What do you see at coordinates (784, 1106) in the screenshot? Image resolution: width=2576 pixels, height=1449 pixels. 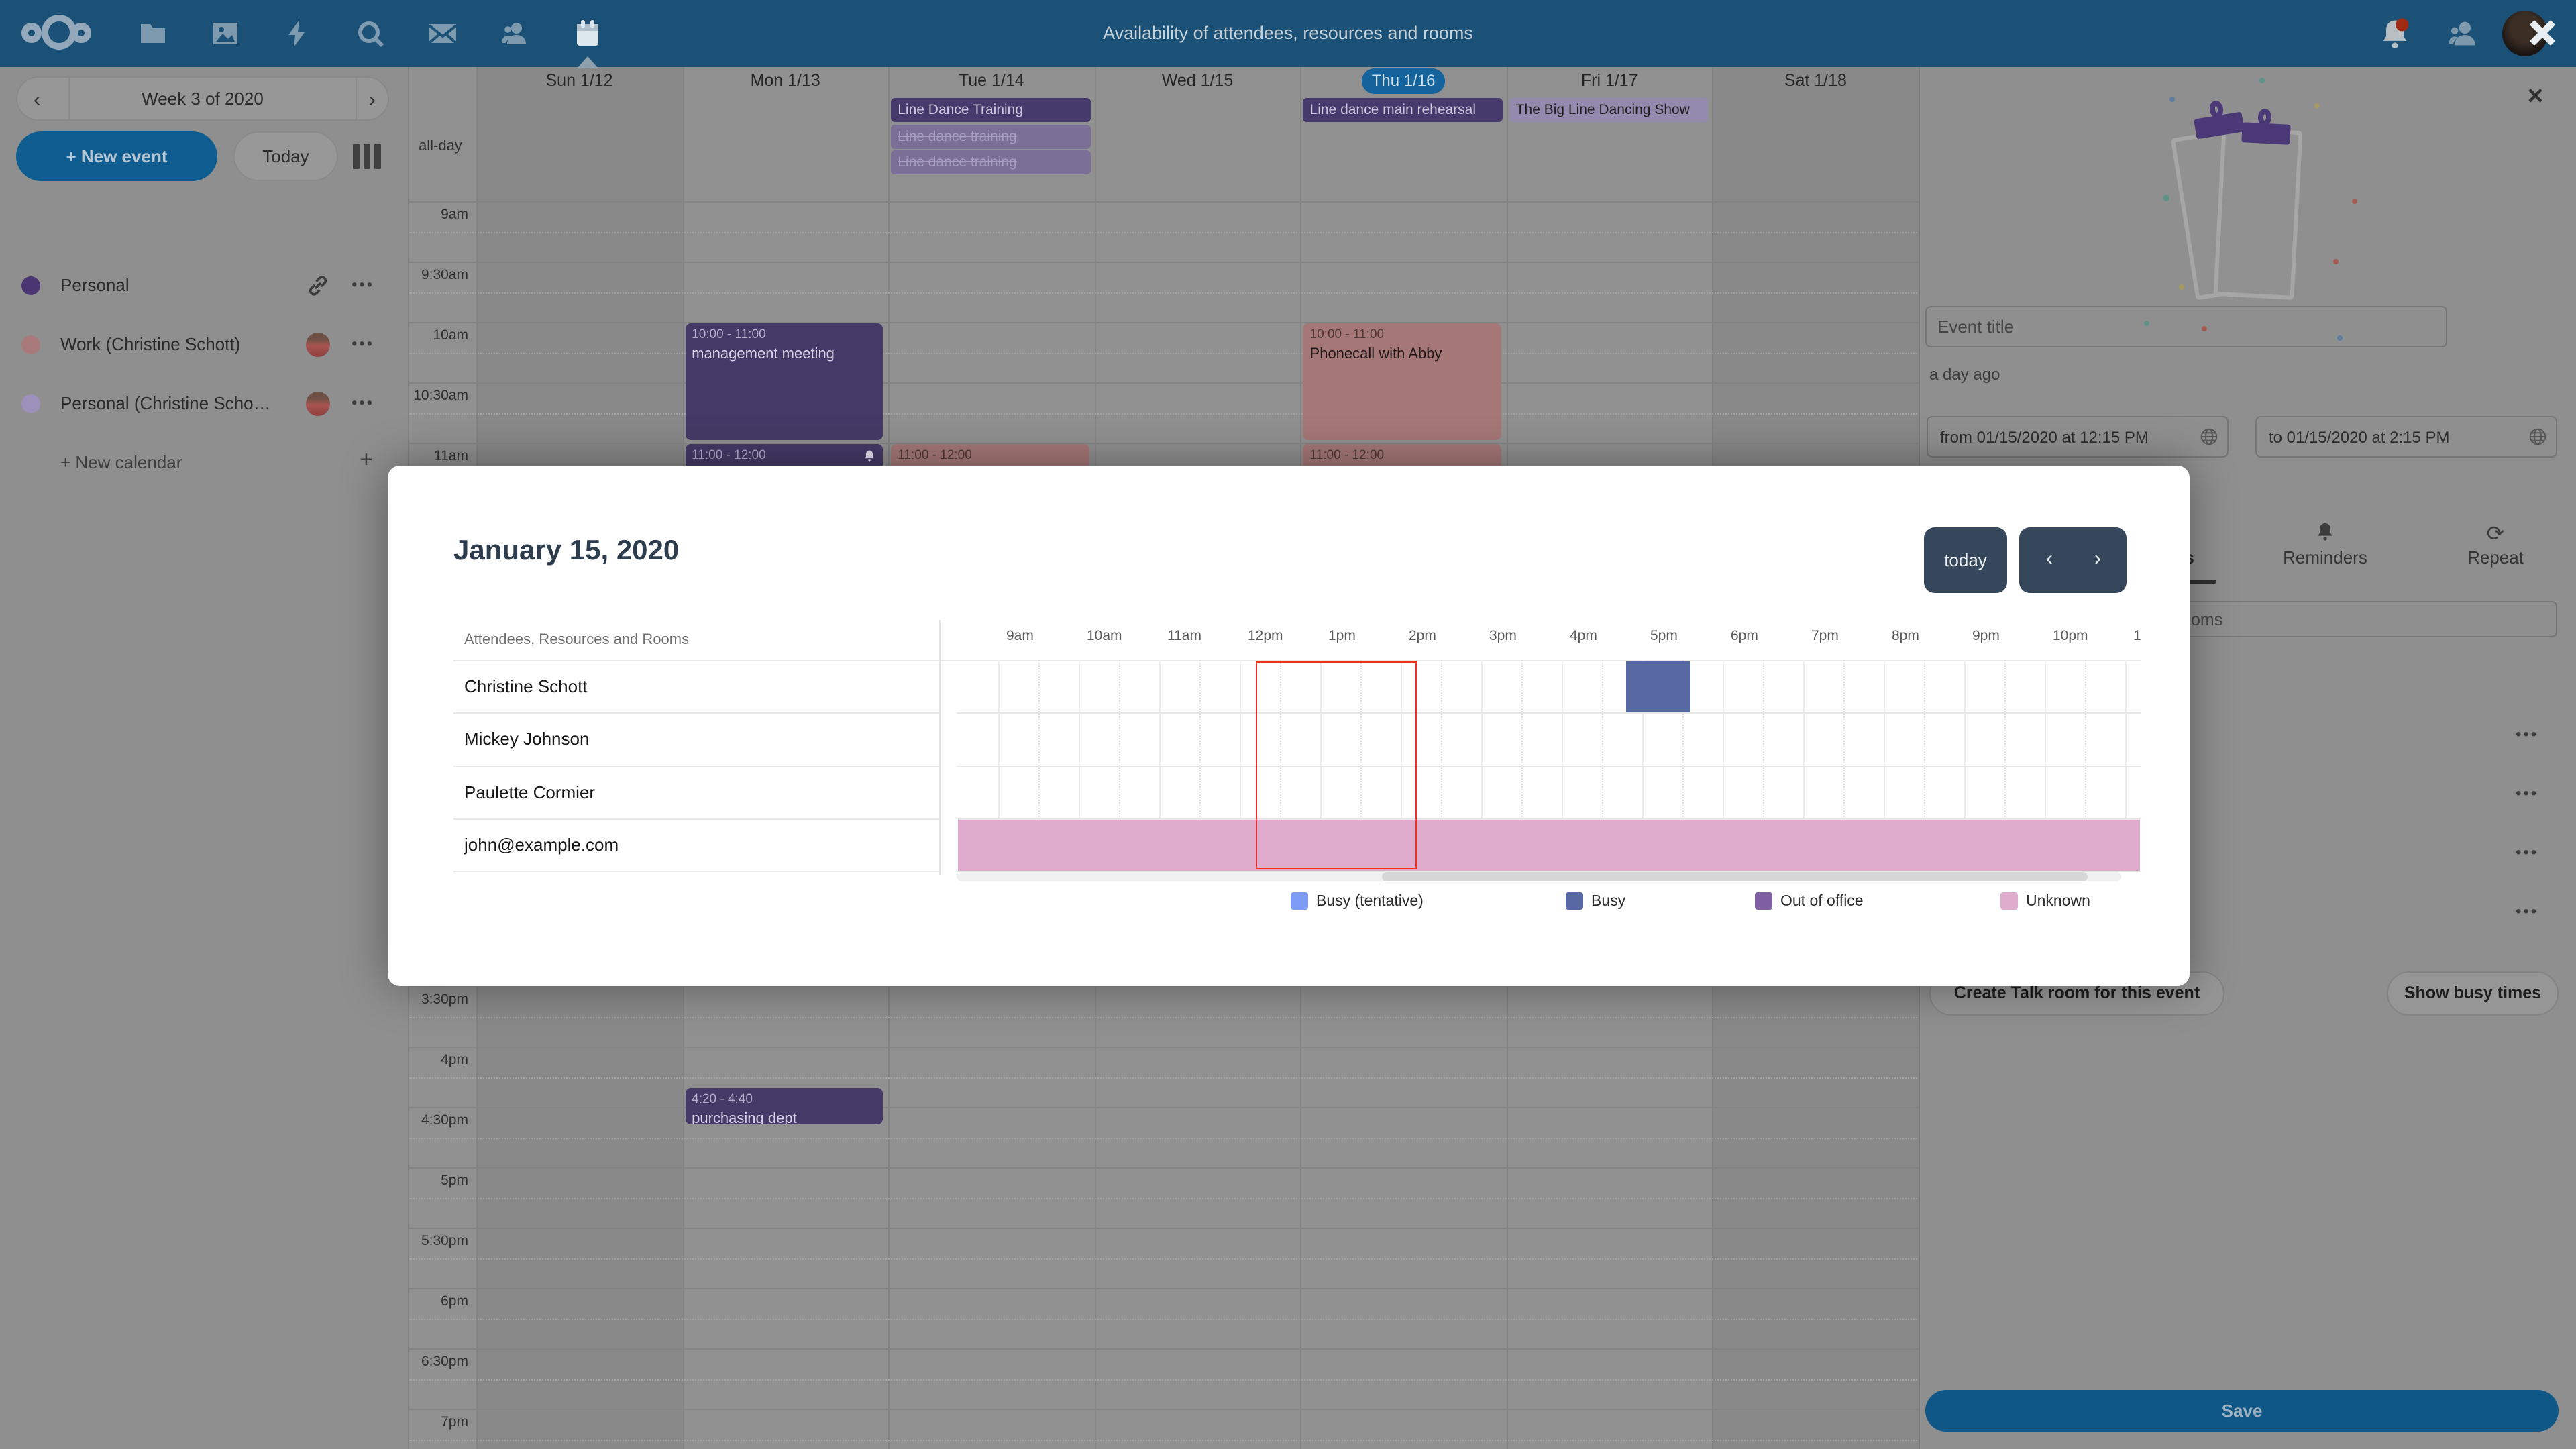 I see `calendar-event: 4:20 - 4:40 purchasing dept` at bounding box center [784, 1106].